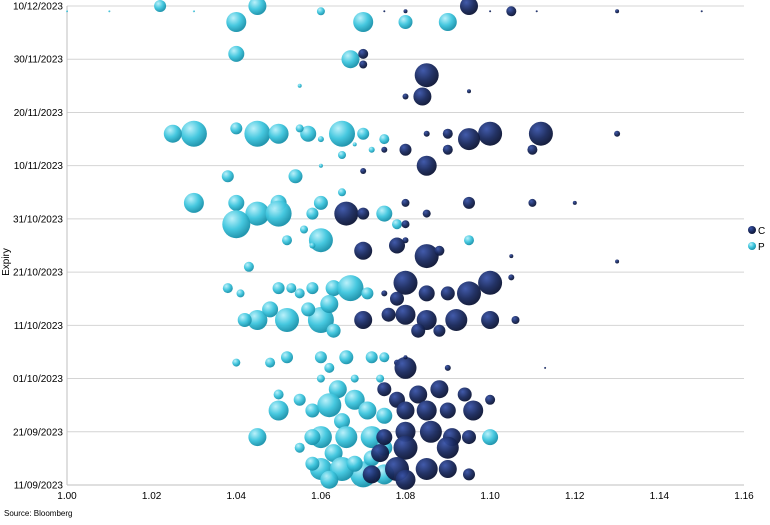  I want to click on y-axis-title: Expiry, so click(6, 262).